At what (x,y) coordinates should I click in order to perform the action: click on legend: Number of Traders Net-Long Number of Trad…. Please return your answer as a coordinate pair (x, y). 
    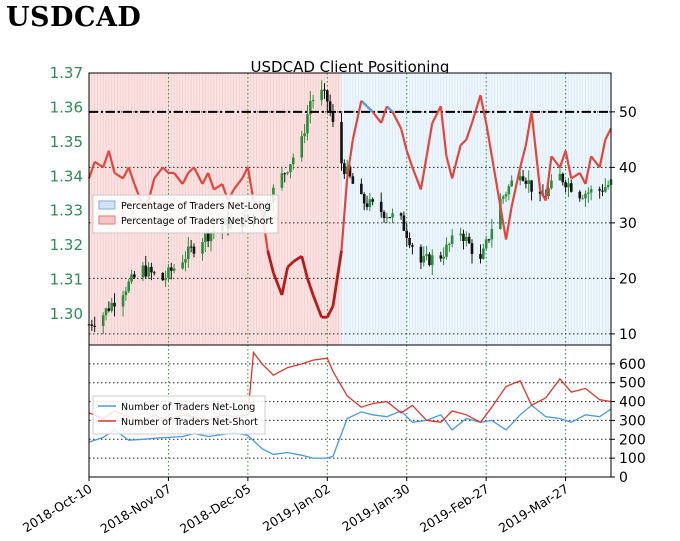
    Looking at the image, I should click on (179, 415).